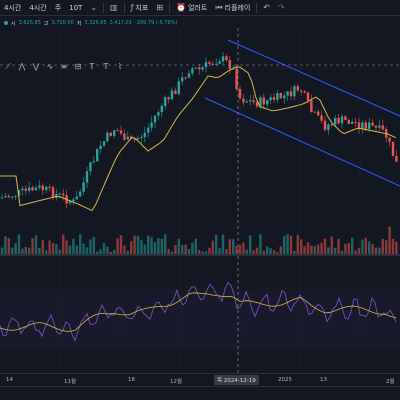 Image resolution: width=400 pixels, height=400 pixels. Describe the element at coordinates (13, 7) in the screenshot. I see `timeframe-4h-left: 4시간` at that location.